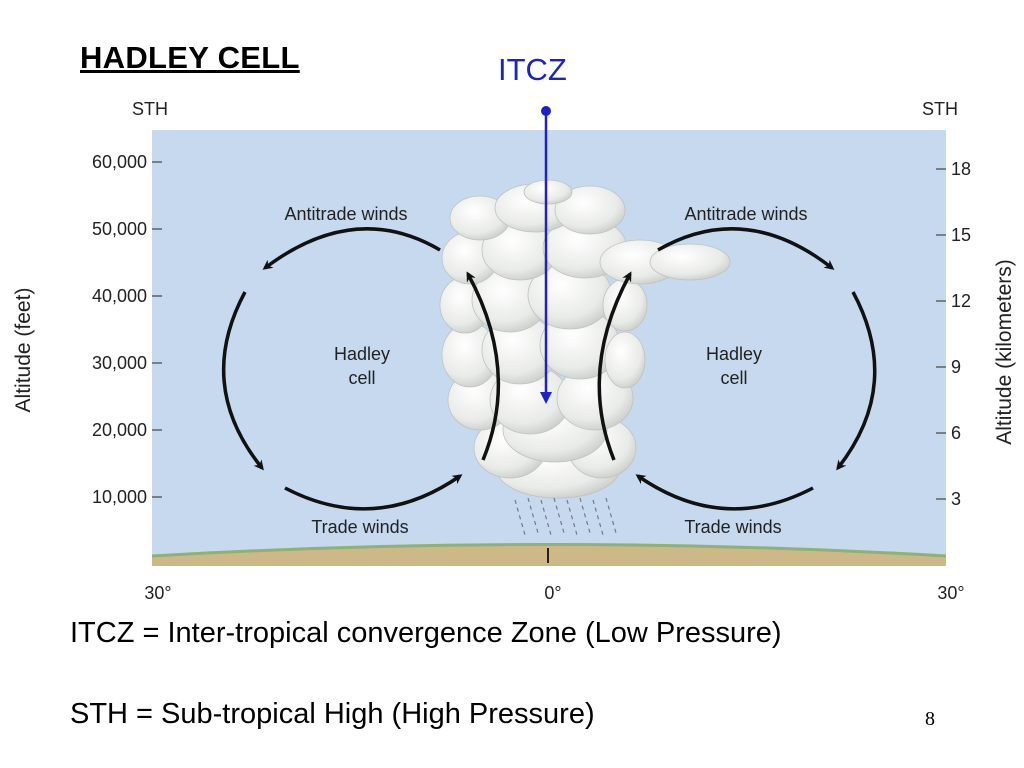 The image size is (1024, 768). What do you see at coordinates (940, 109) in the screenshot?
I see `sth-label-right: STH` at bounding box center [940, 109].